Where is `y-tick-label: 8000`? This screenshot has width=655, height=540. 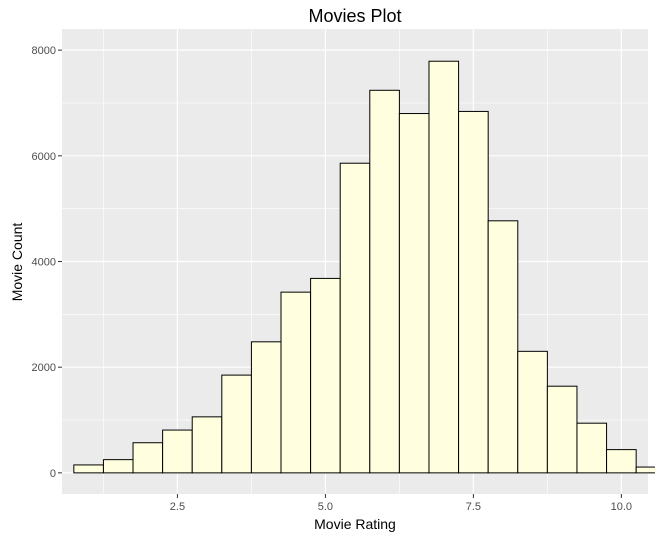 y-tick-label: 8000 is located at coordinates (44, 51).